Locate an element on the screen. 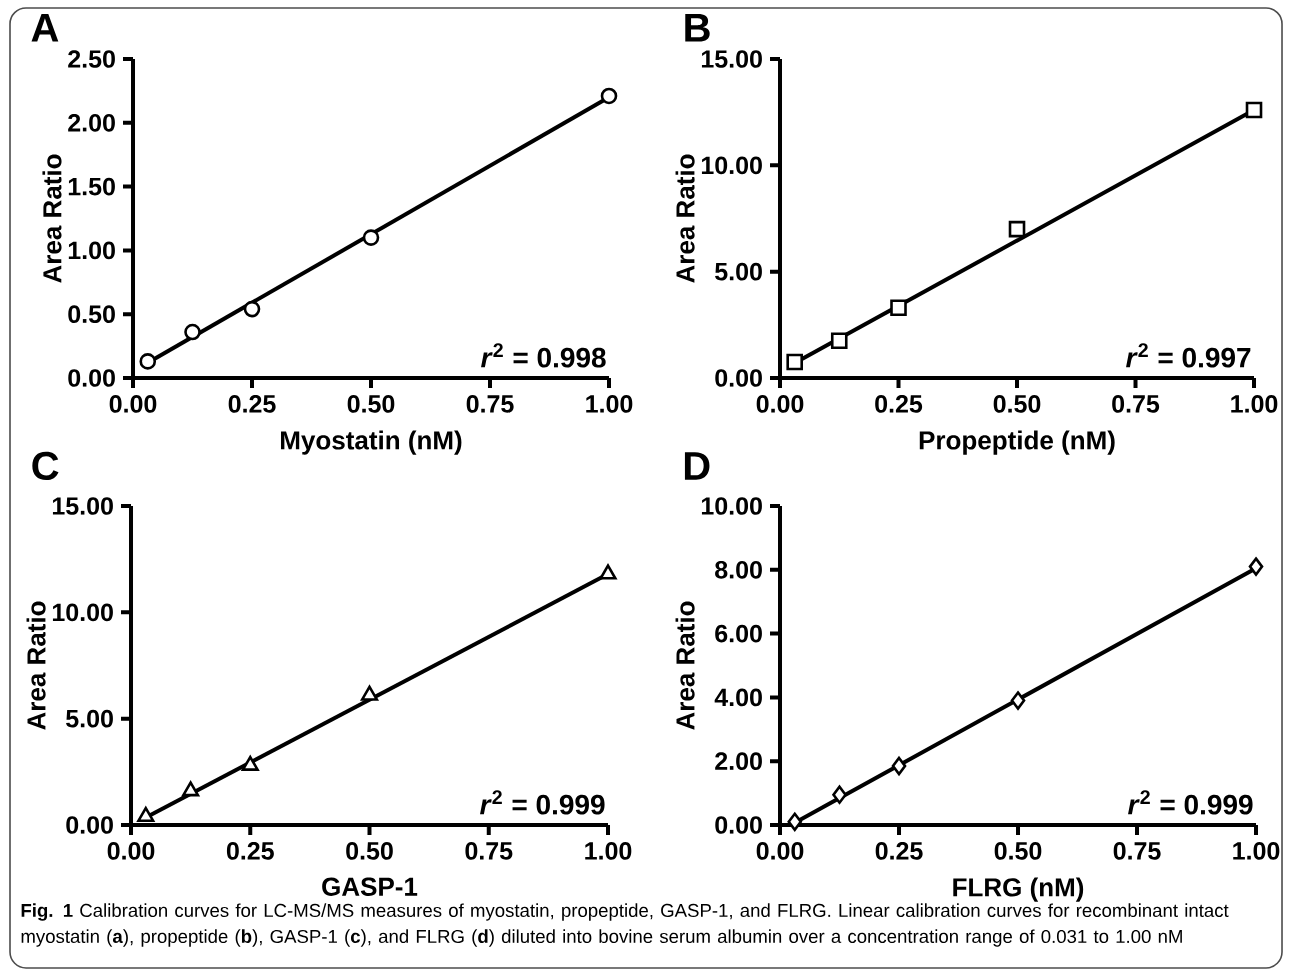 The height and width of the screenshot is (972, 1290). chart-title: B is located at coordinates (697, 28).